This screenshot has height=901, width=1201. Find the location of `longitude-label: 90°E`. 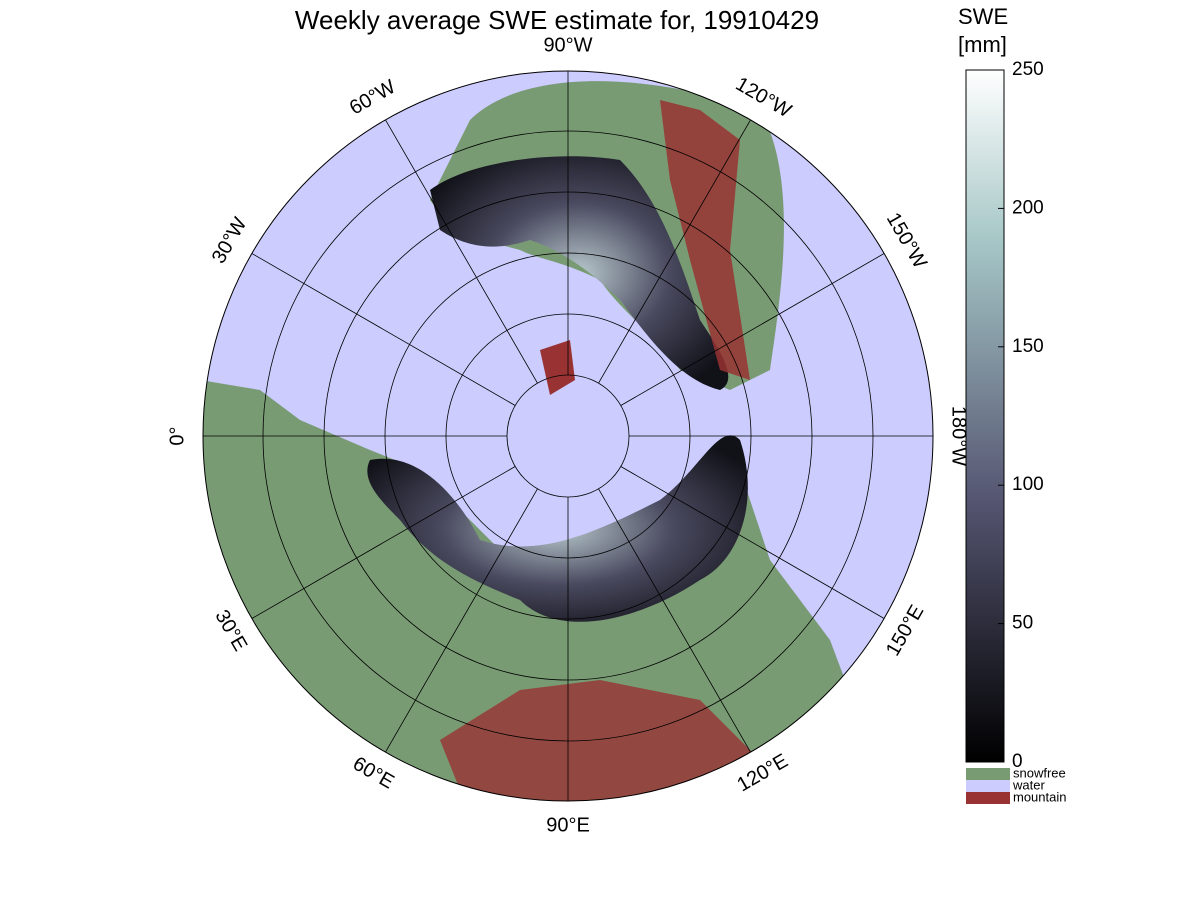

longitude-label: 90°E is located at coordinates (568, 825).